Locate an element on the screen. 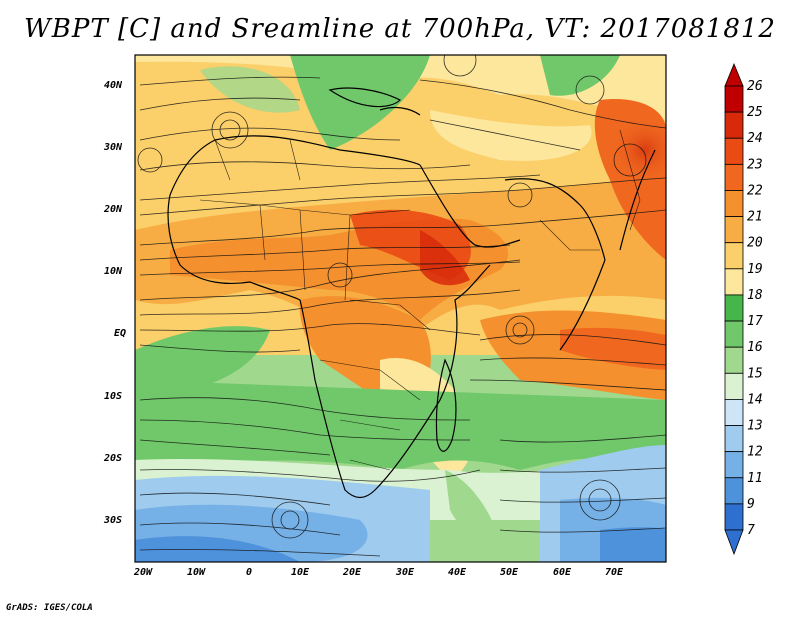 The image size is (800, 618). colorbar-label: 11 is located at coordinates (755, 478).